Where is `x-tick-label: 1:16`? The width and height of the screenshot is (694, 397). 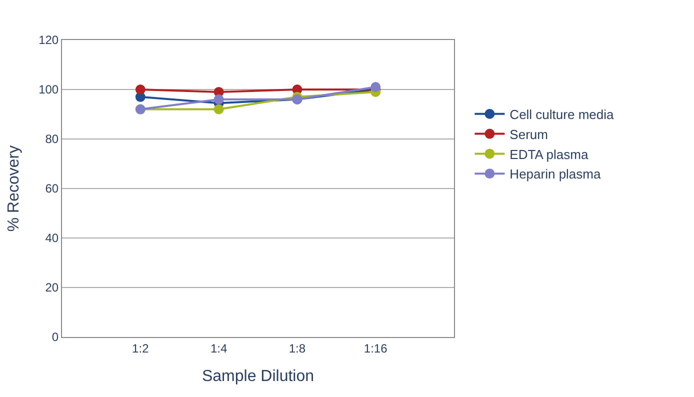
x-tick-label: 1:16 is located at coordinates (376, 348).